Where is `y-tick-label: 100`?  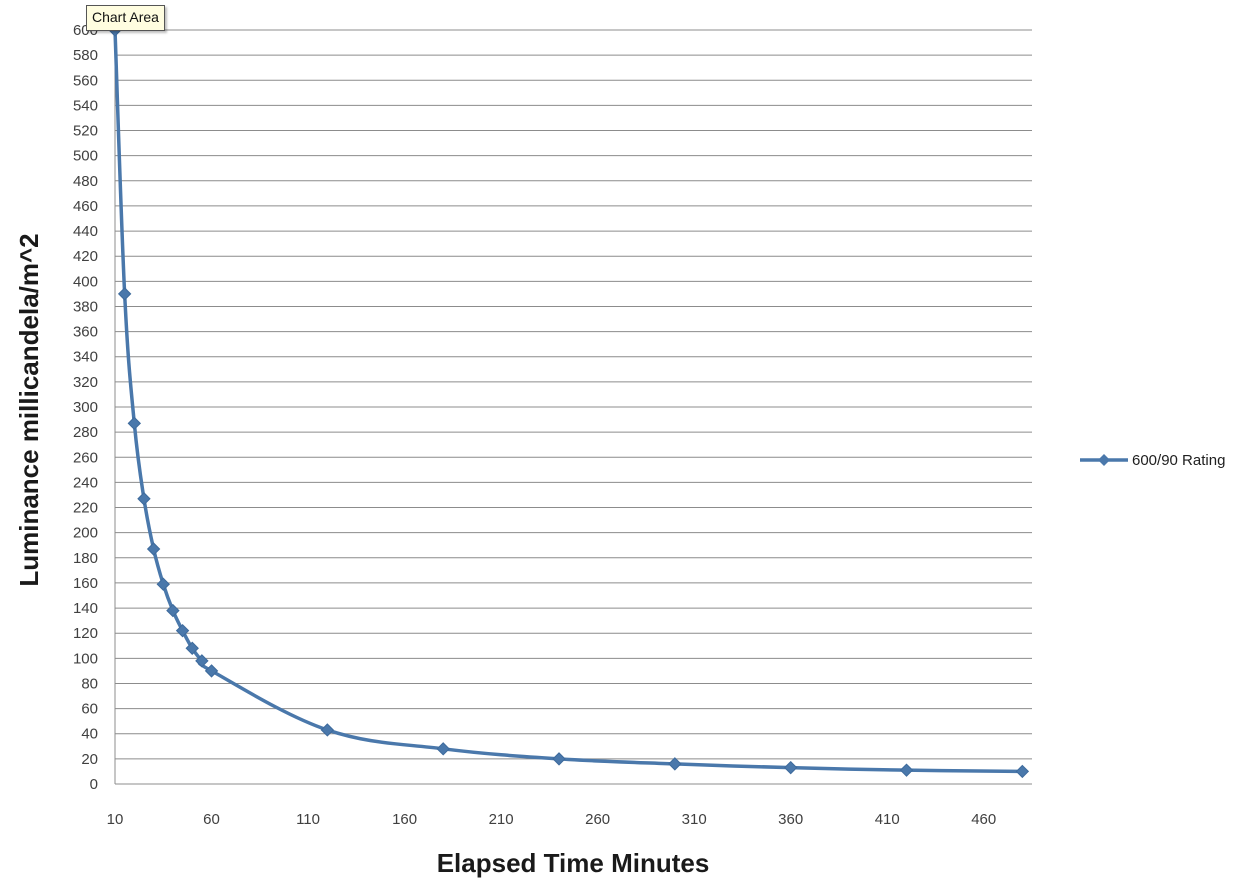
y-tick-label: 100 is located at coordinates (85, 658).